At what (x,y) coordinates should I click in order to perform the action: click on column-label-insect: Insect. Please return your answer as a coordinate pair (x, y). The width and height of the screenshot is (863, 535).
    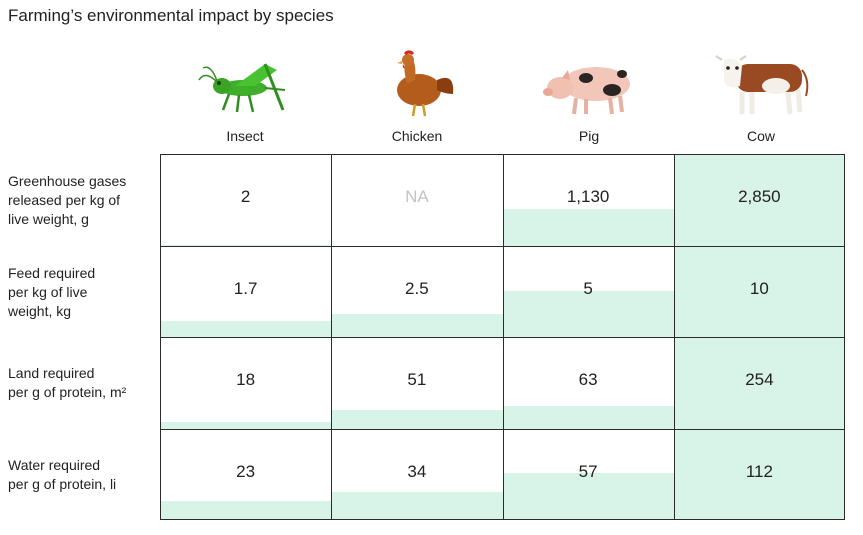
    Looking at the image, I should click on (245, 136).